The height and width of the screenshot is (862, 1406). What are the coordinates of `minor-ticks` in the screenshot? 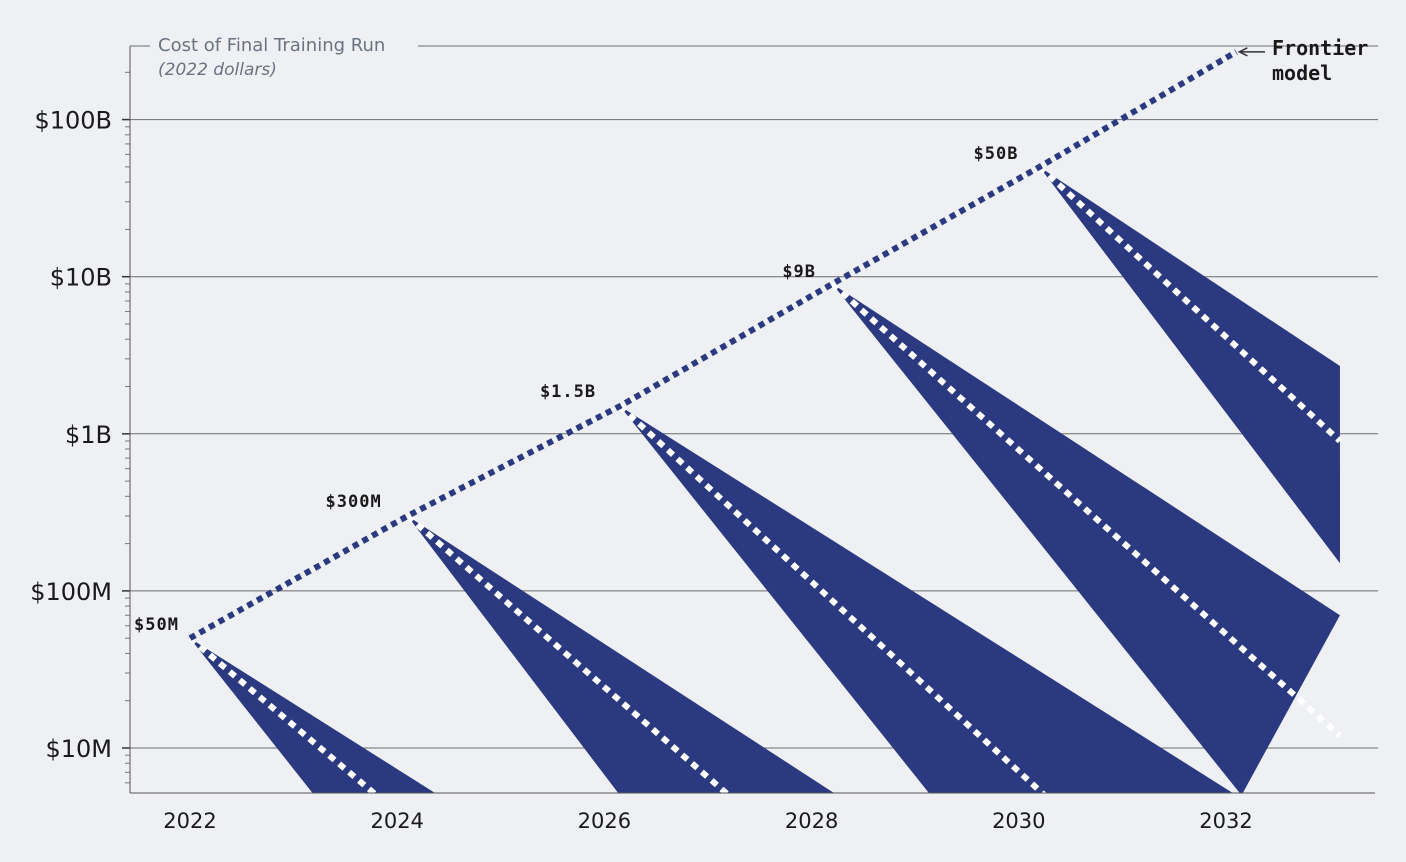 It's located at (127, 427).